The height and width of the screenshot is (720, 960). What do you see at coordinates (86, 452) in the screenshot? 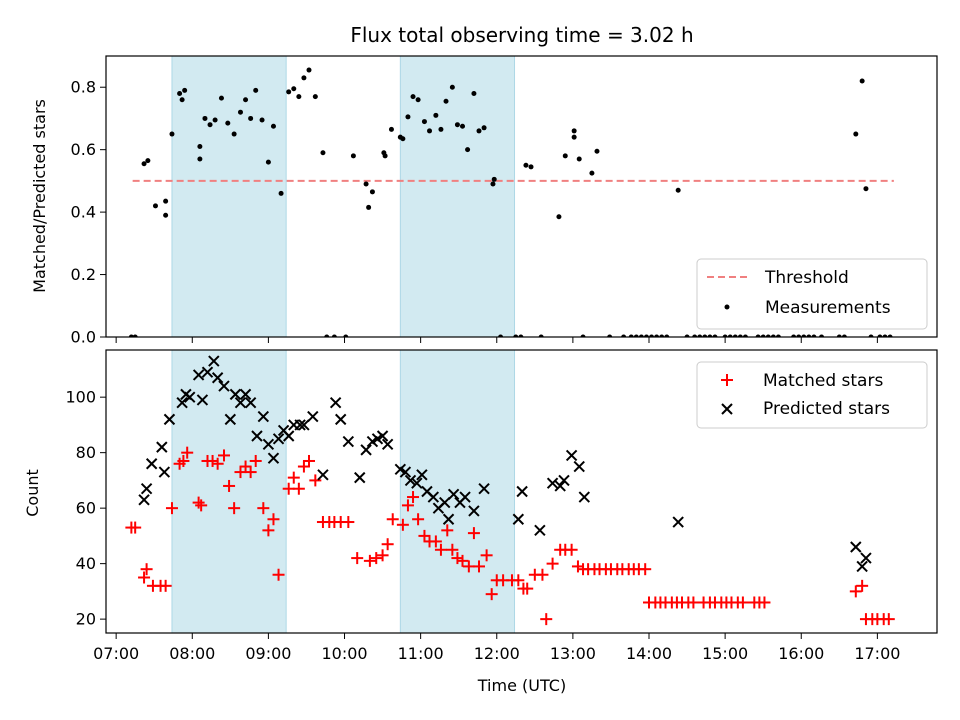
I see `bottom-y-tick-label: 80` at bounding box center [86, 452].